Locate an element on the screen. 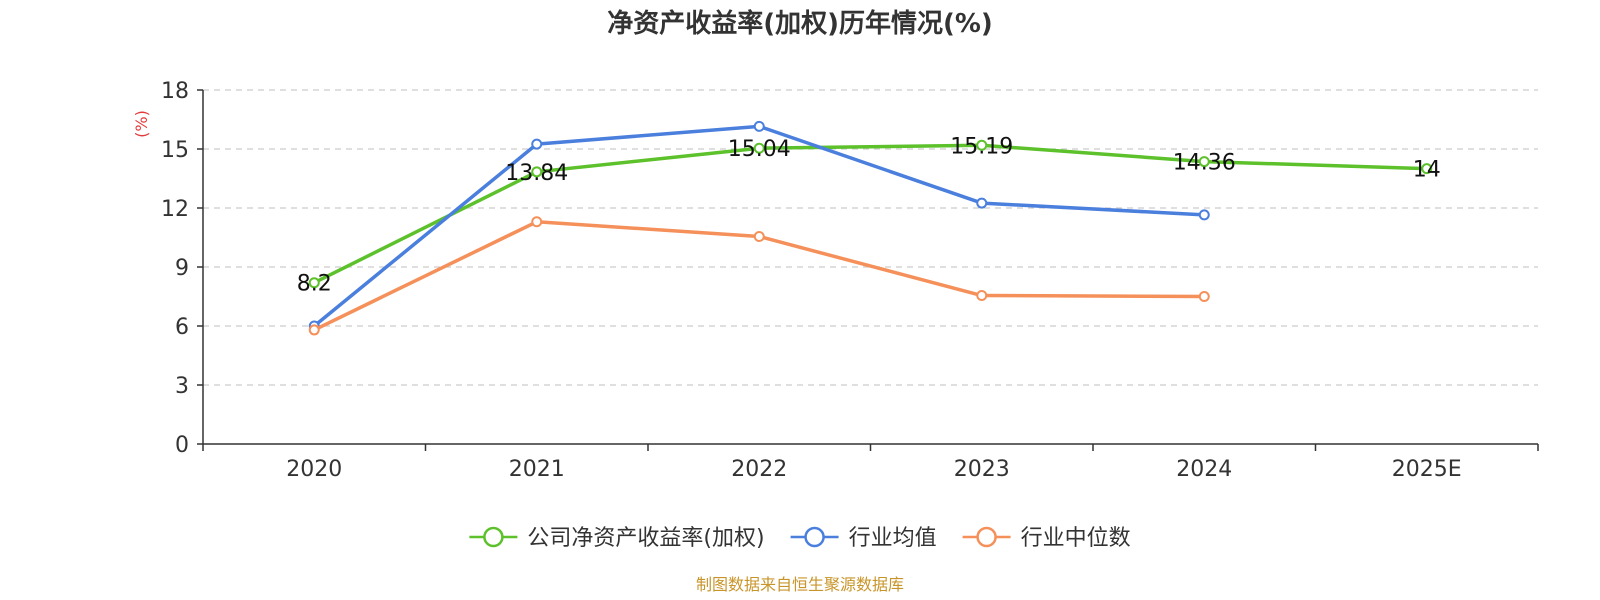 The image size is (1600, 600). x-tick-label: 2025E is located at coordinates (1427, 469).